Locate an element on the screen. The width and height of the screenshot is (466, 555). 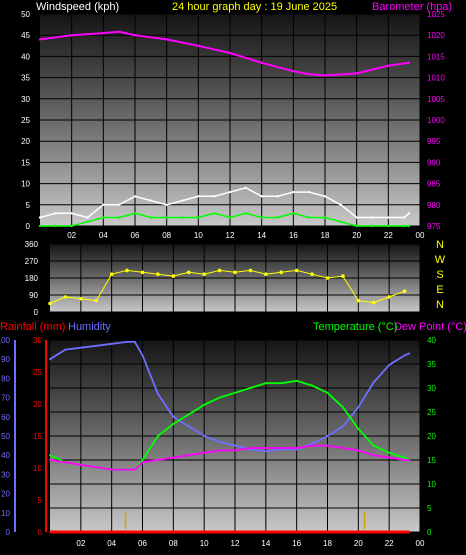
temp-humidity-x-ticks: 02 04 06 08 10 12 14 16 18 20 22 00 is located at coordinates (250, 543).